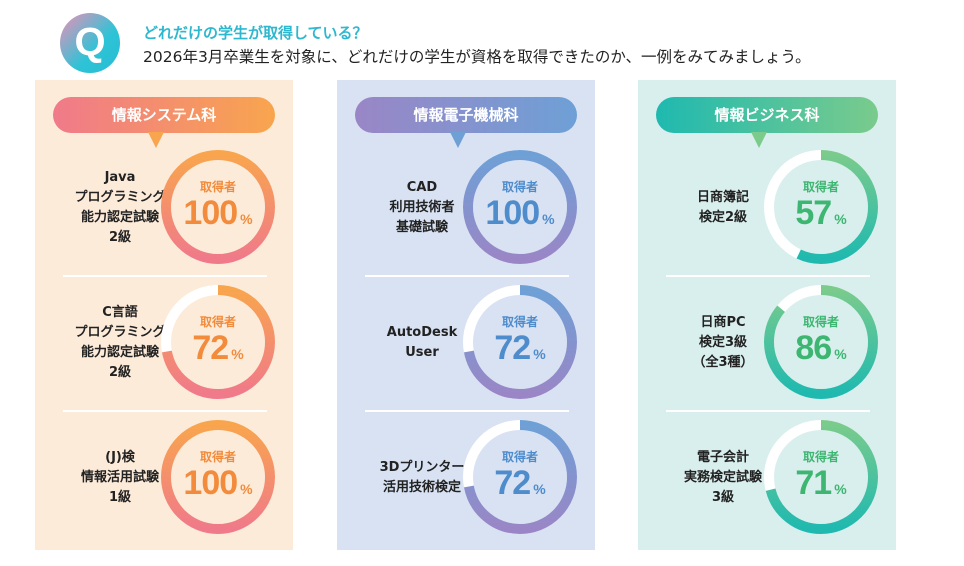 Image resolution: width=964 pixels, height=566 pixels. I want to click on certification-name: (J)検 情報活用試験 1級, so click(119, 477).